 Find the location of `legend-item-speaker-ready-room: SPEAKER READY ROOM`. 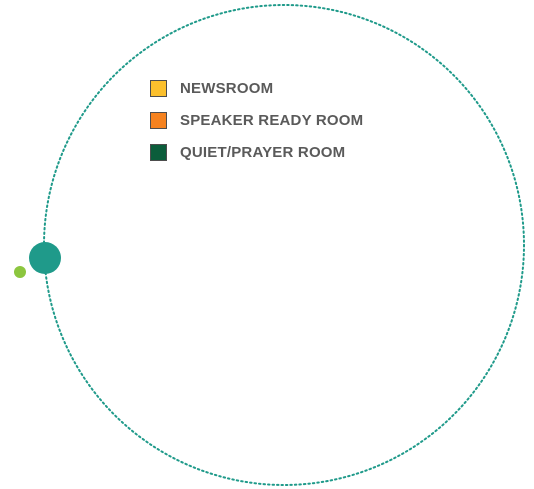

legend-item-speaker-ready-room: SPEAKER READY ROOM is located at coordinates (256, 120).